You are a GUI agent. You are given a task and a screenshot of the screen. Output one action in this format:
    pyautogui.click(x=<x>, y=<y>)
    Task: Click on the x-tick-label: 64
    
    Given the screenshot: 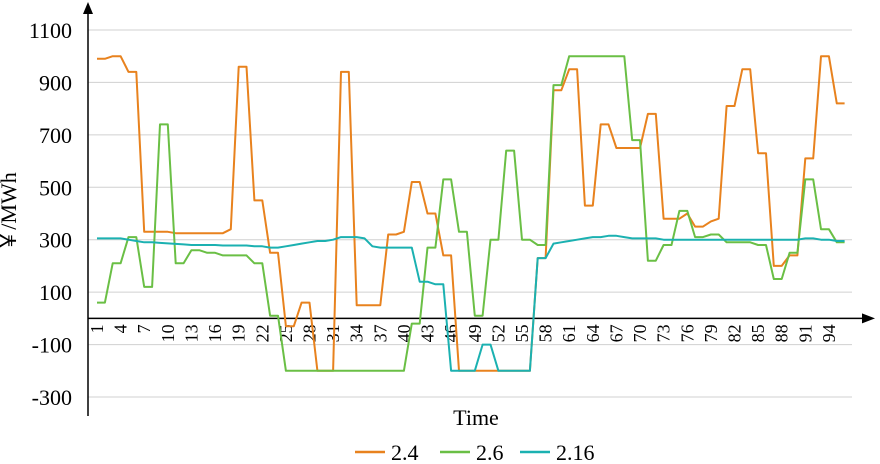 What is the action you would take?
    pyautogui.click(x=593, y=333)
    